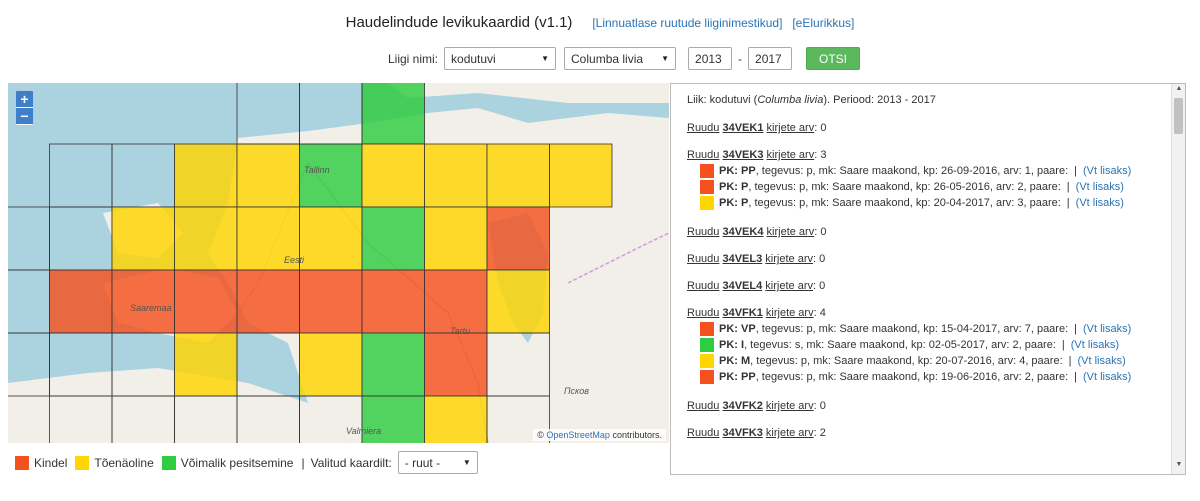  What do you see at coordinates (742, 313) in the screenshot?
I see `square-code: 34VFK1` at bounding box center [742, 313].